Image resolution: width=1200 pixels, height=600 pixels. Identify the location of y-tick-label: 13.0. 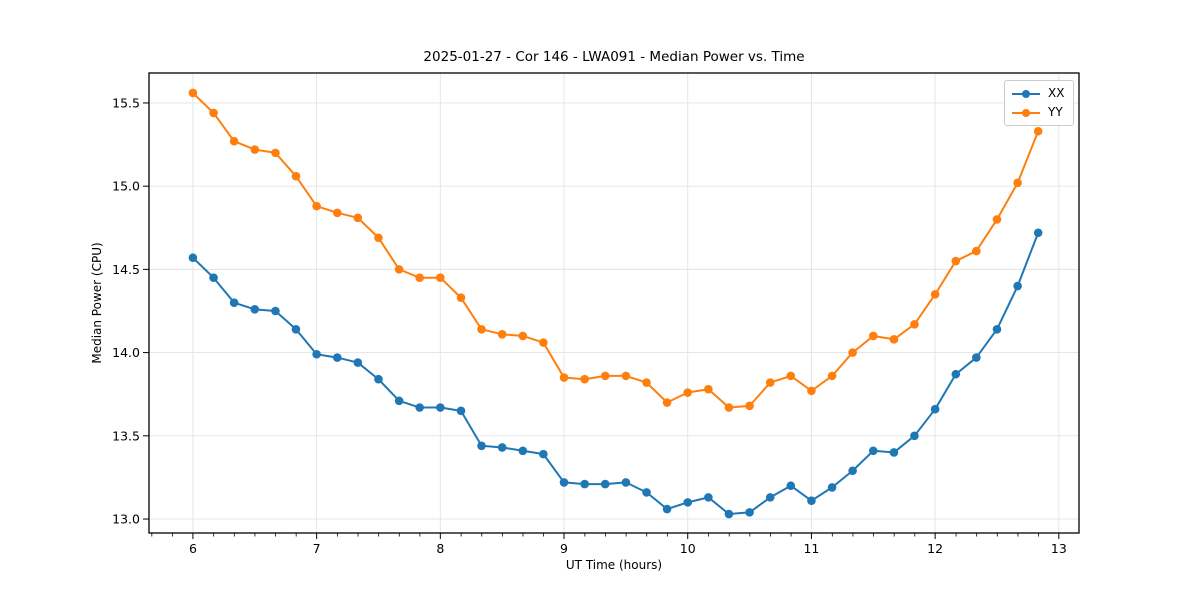
(126, 519).